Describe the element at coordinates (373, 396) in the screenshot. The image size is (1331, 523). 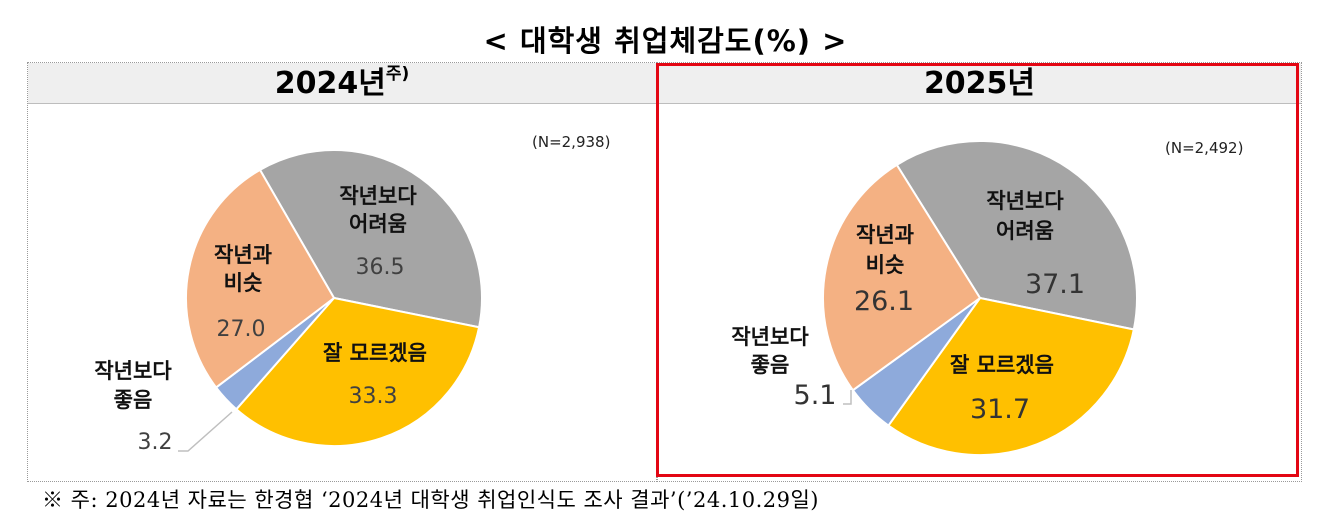
I see `value-not-sure-2024: 33.3` at that location.